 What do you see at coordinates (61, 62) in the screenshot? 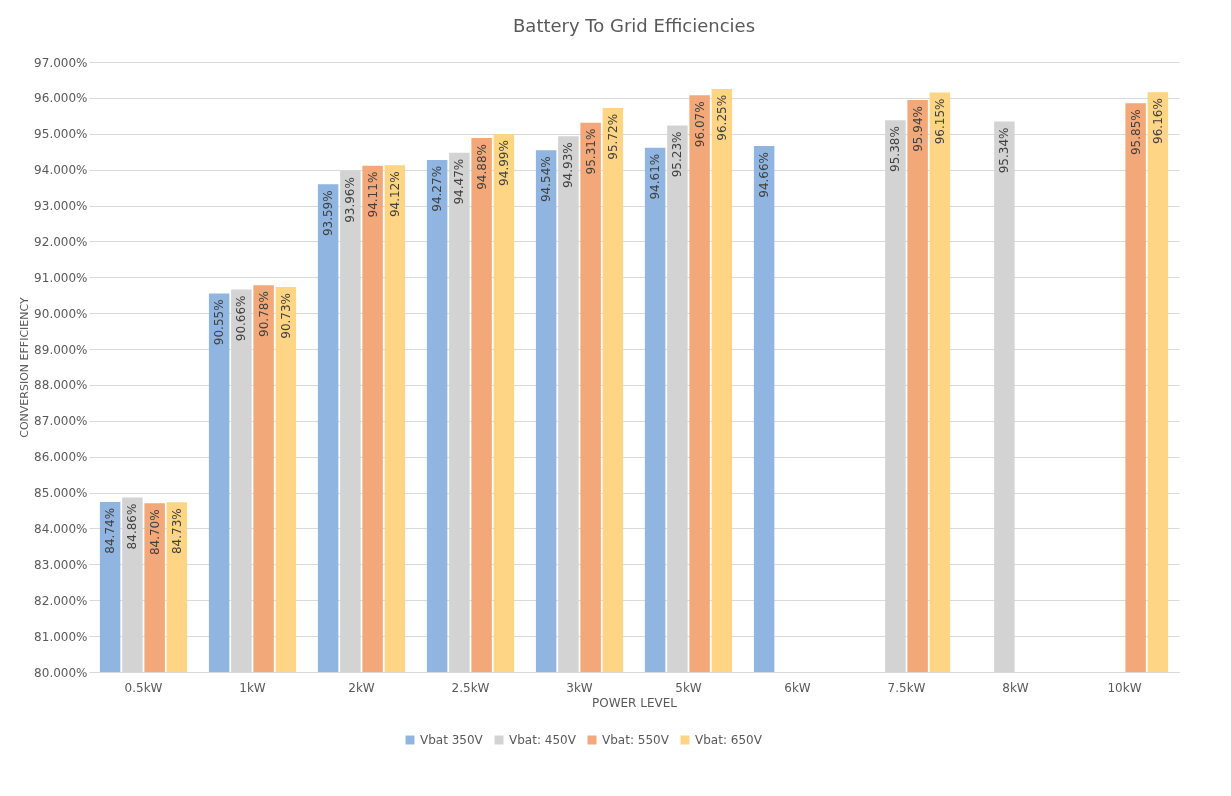
I see `y-tick-label: 97.000%` at bounding box center [61, 62].